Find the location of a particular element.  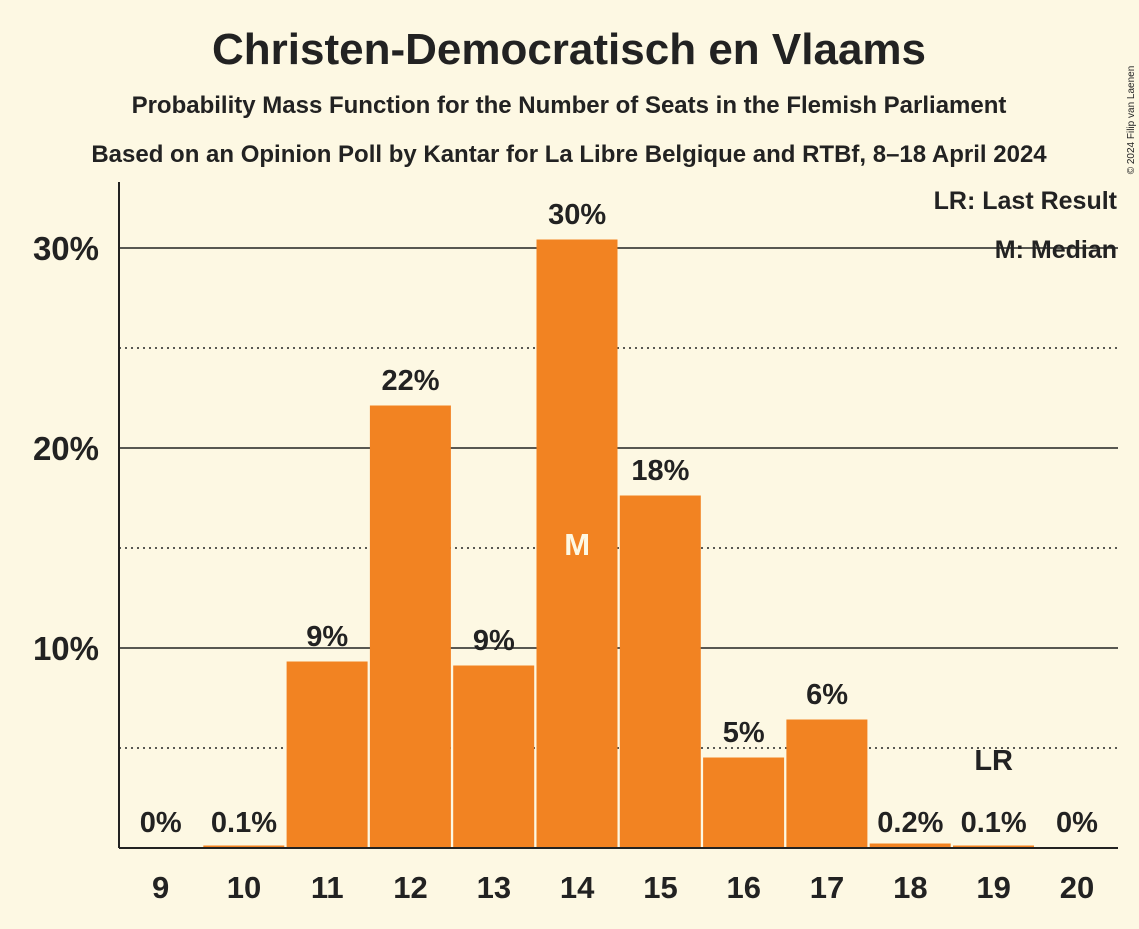

x-tick-label: 9 is located at coordinates (160, 887).